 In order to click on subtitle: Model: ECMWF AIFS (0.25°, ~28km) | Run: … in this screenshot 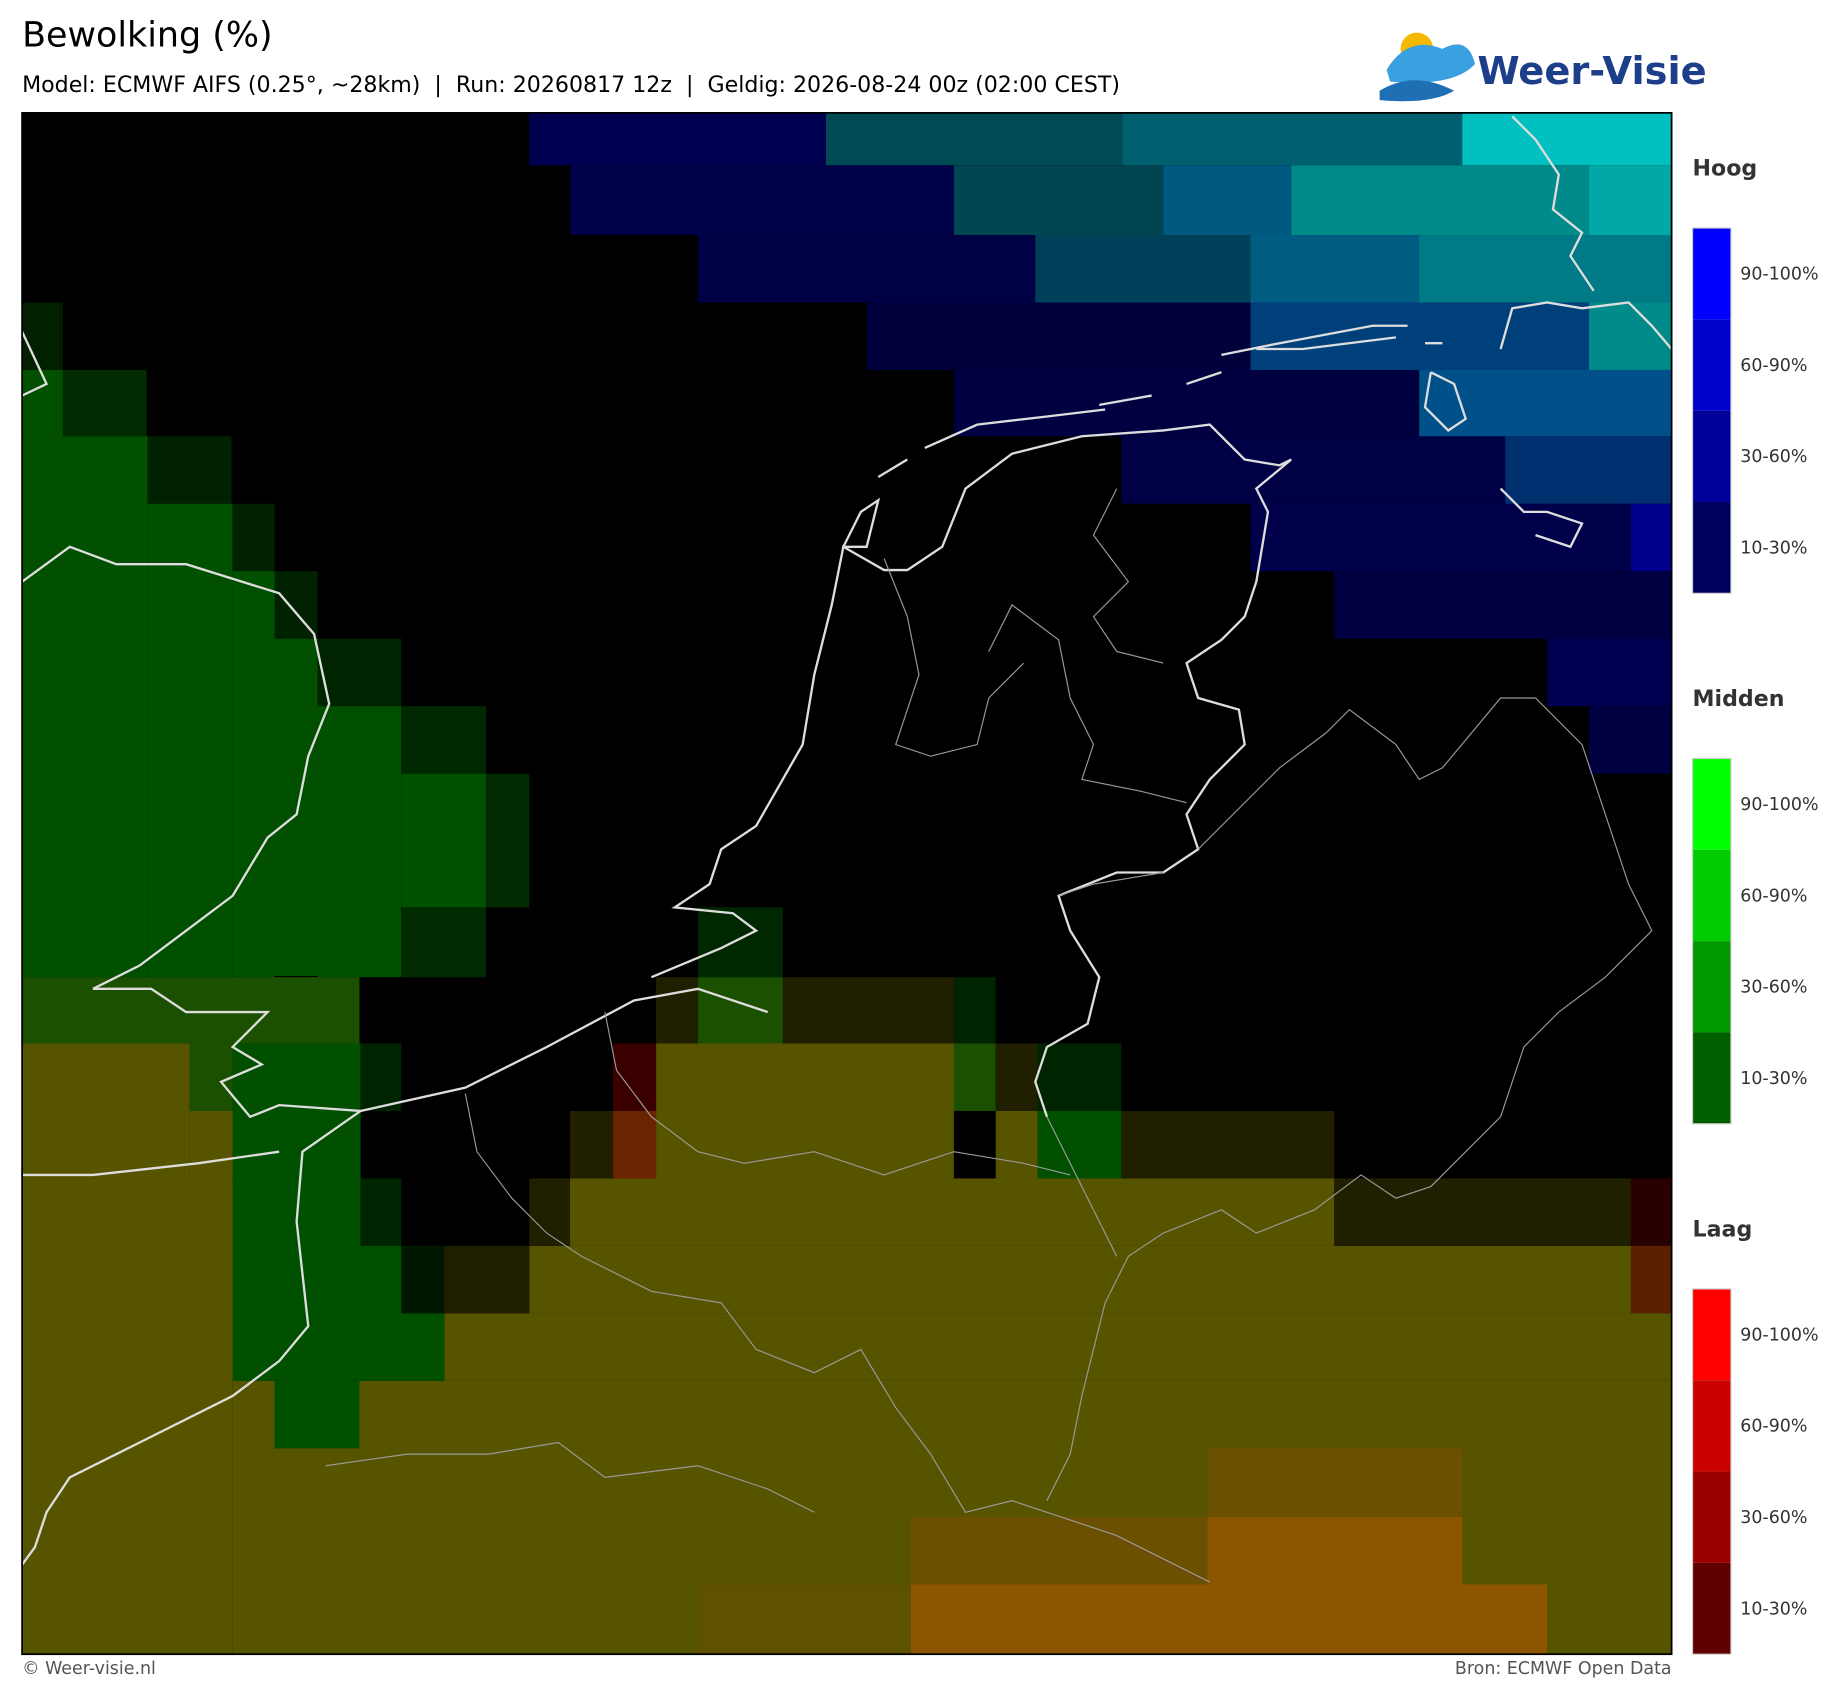, I will do `click(571, 85)`.